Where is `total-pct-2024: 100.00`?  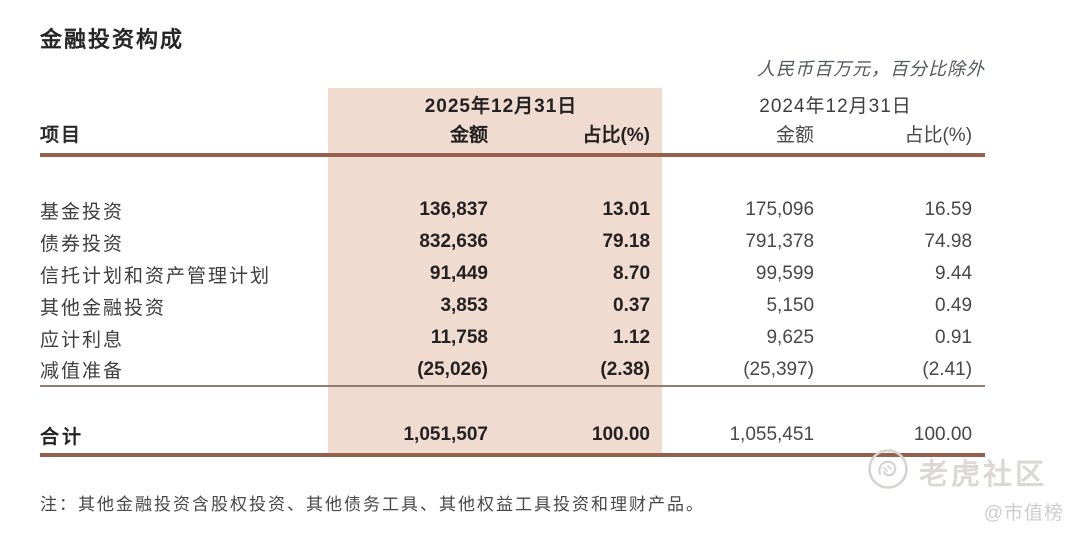
total-pct-2024: 100.00 is located at coordinates (904, 437).